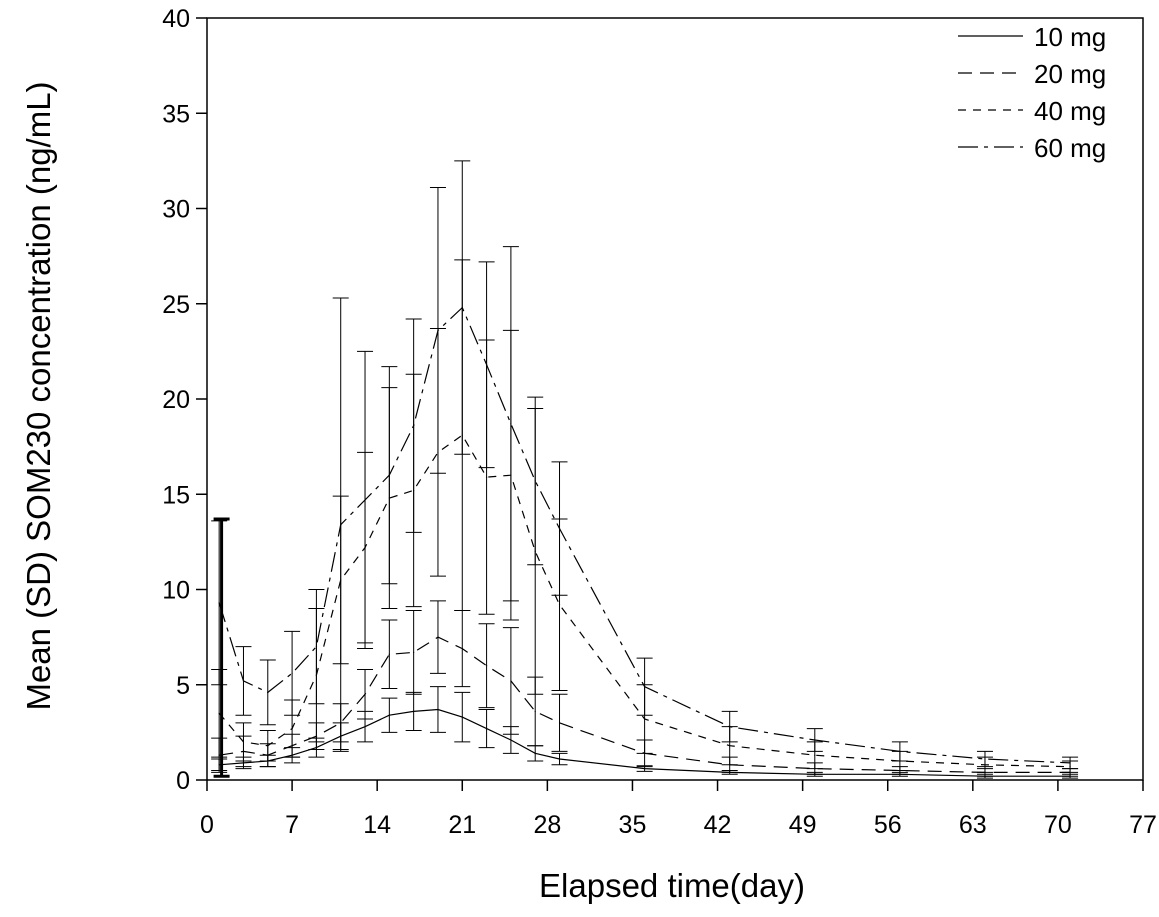 Image resolution: width=1159 pixels, height=917 pixels. Describe the element at coordinates (1058, 825) in the screenshot. I see `x-tick-label: 70` at that location.